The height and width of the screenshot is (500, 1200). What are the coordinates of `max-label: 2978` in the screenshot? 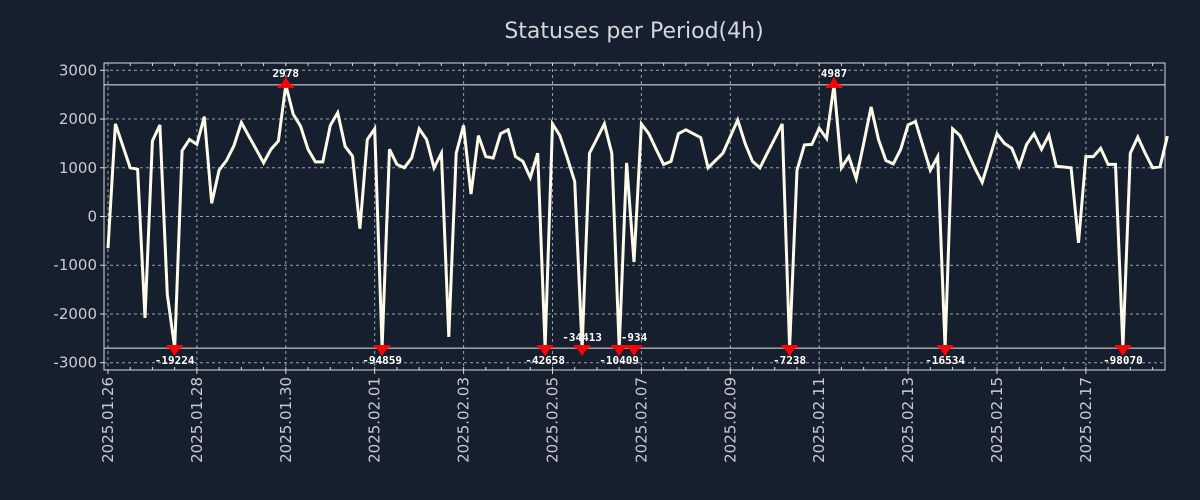 It's located at (286, 73).